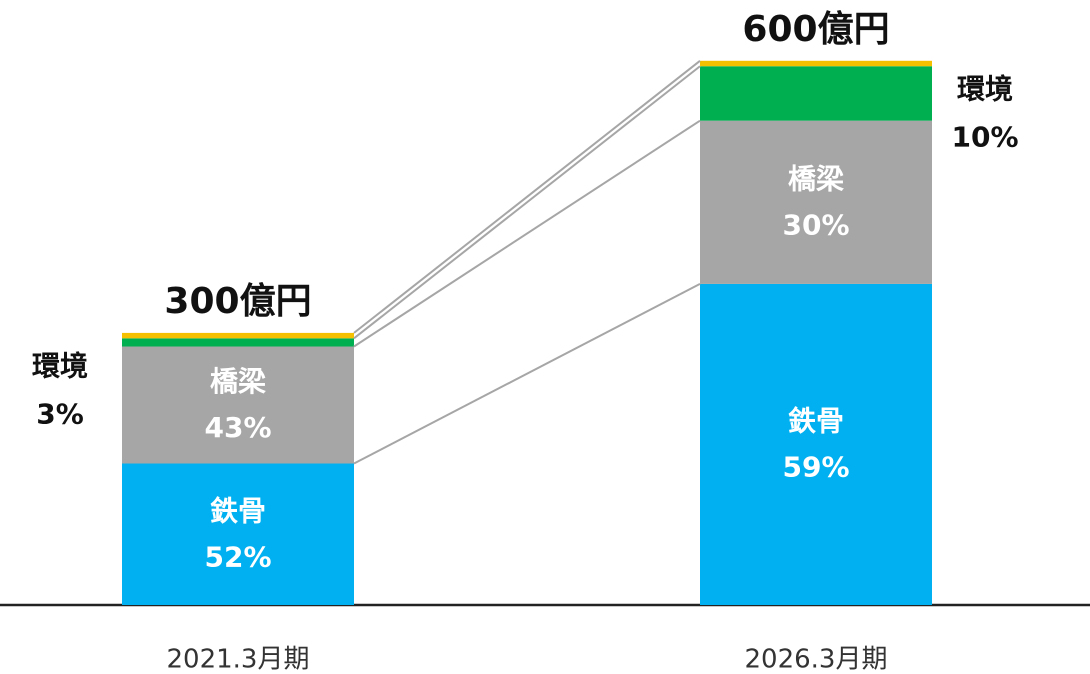 Image resolution: width=1090 pixels, height=674 pixels. What do you see at coordinates (816, 659) in the screenshot?
I see `x-tick-label: 2026.3月期` at bounding box center [816, 659].